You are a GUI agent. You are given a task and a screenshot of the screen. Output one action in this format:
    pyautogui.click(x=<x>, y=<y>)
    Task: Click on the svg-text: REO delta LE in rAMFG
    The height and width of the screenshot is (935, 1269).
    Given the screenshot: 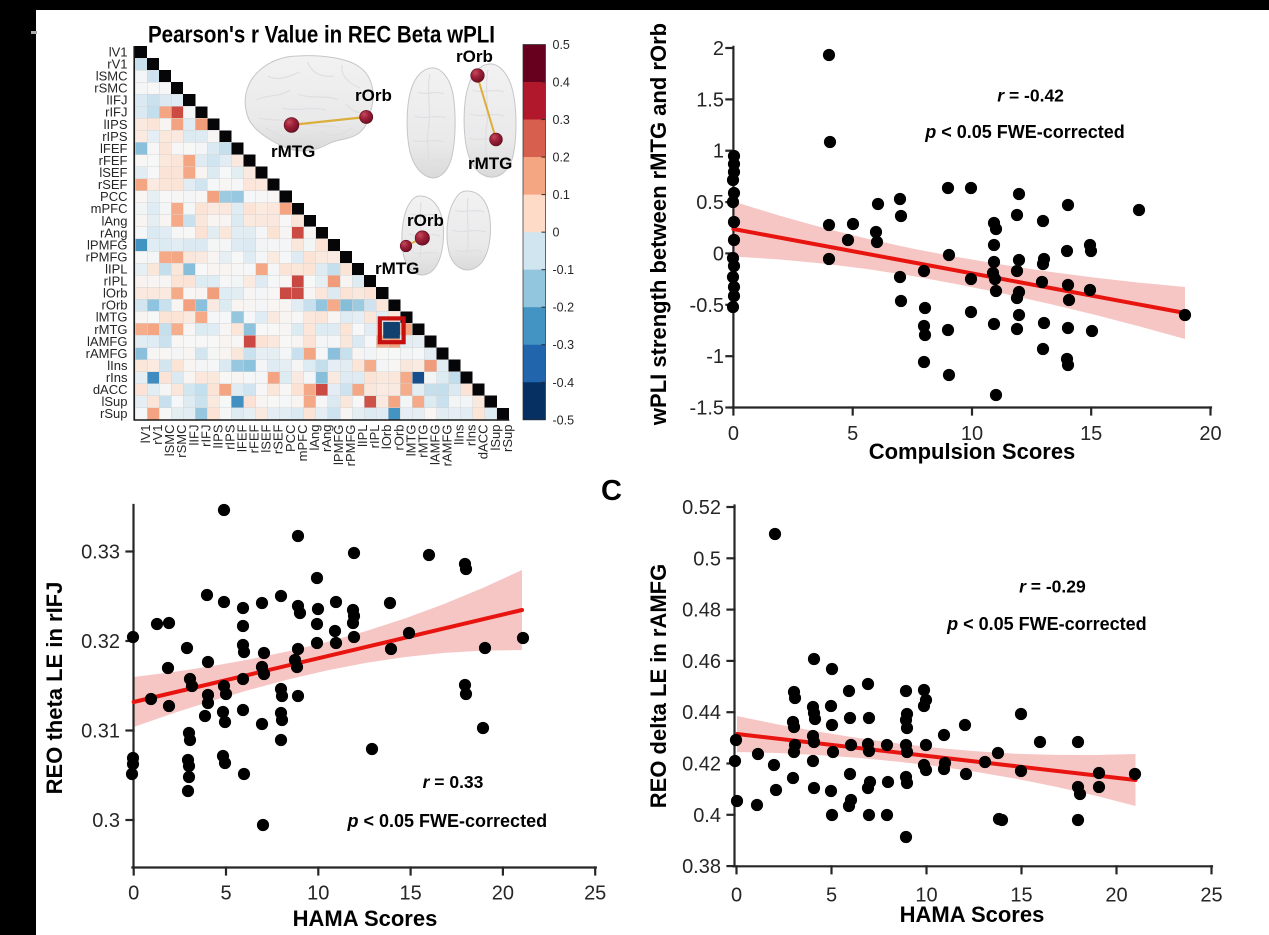 What is the action you would take?
    pyautogui.click(x=658, y=686)
    